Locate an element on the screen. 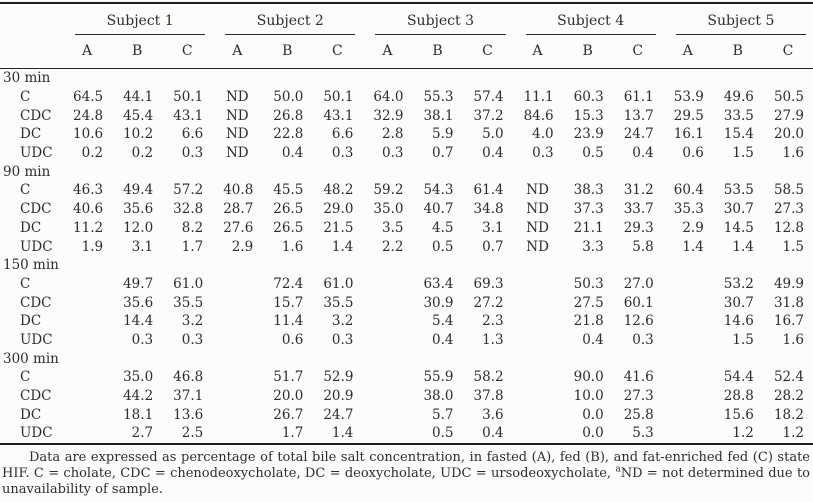 The width and height of the screenshot is (813, 502). value-cell: 52.4 is located at coordinates (788, 377).